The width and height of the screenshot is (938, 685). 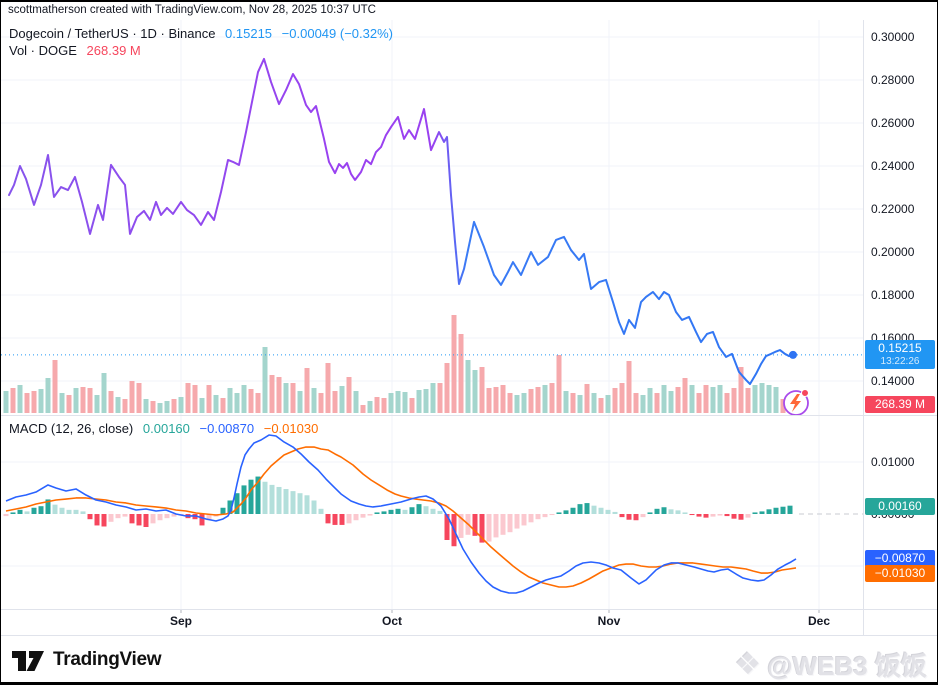 I want to click on pane-separator-time-axis, so click(x=469, y=609).